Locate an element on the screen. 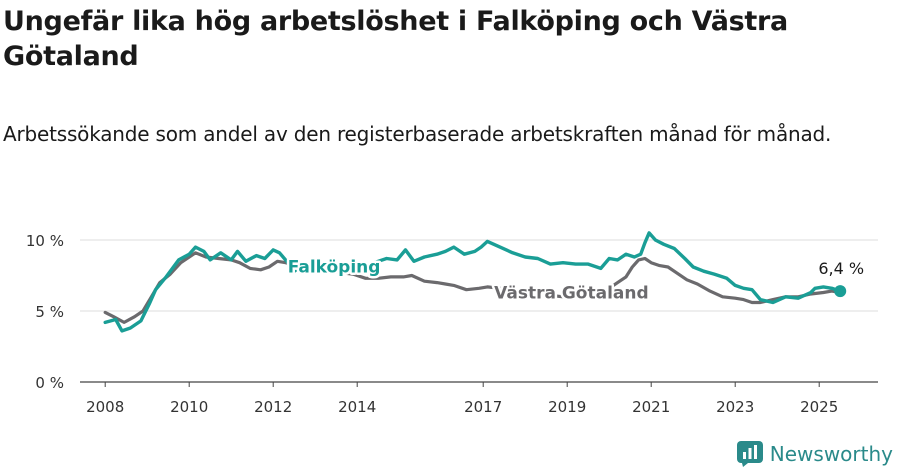  series-line-vastra-gotaland is located at coordinates (472, 287).